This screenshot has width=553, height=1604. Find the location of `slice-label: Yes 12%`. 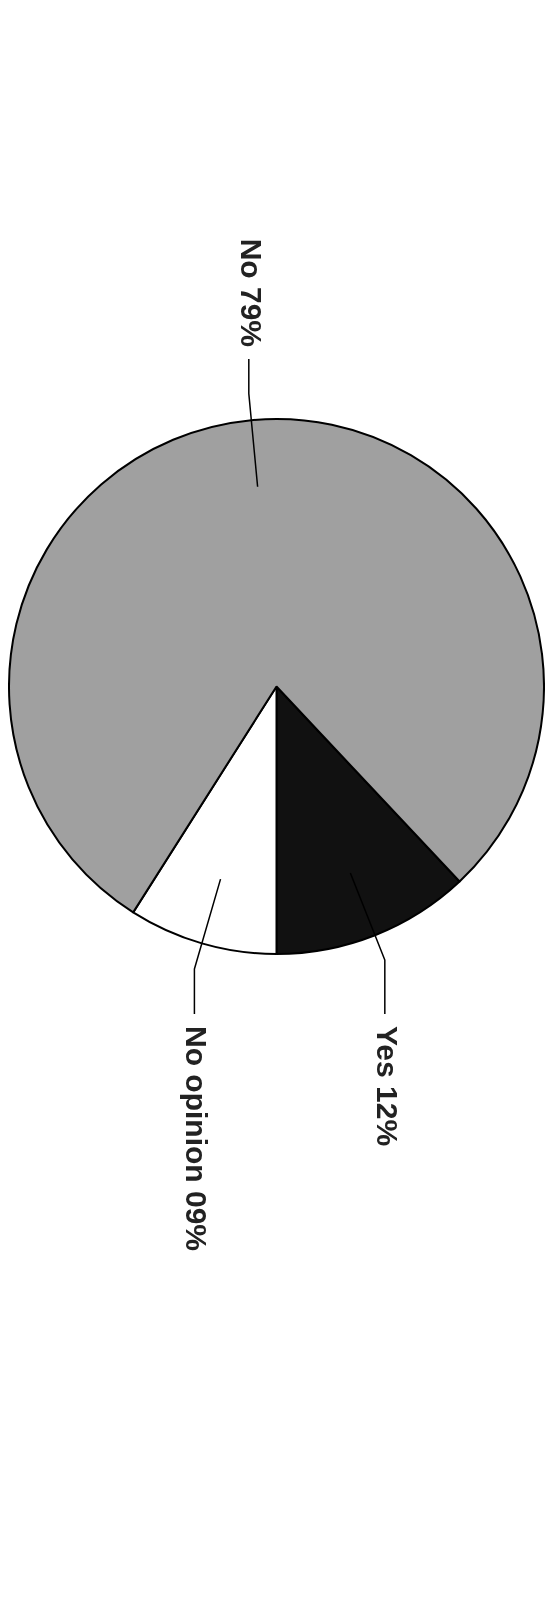

slice-label: Yes 12% is located at coordinates (387, 1086).